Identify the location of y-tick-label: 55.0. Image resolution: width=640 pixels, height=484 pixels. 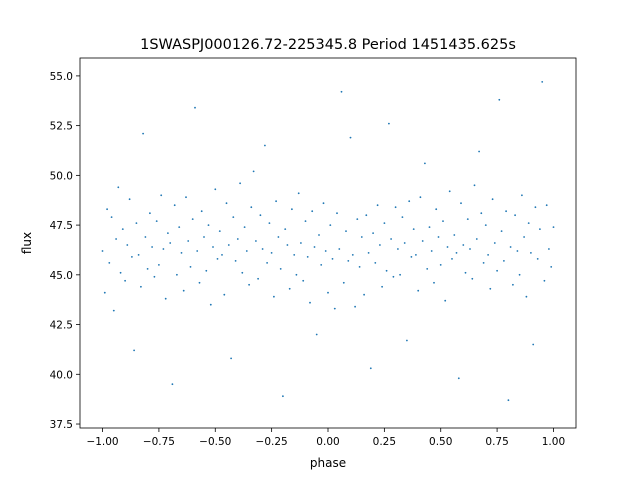
(61, 77).